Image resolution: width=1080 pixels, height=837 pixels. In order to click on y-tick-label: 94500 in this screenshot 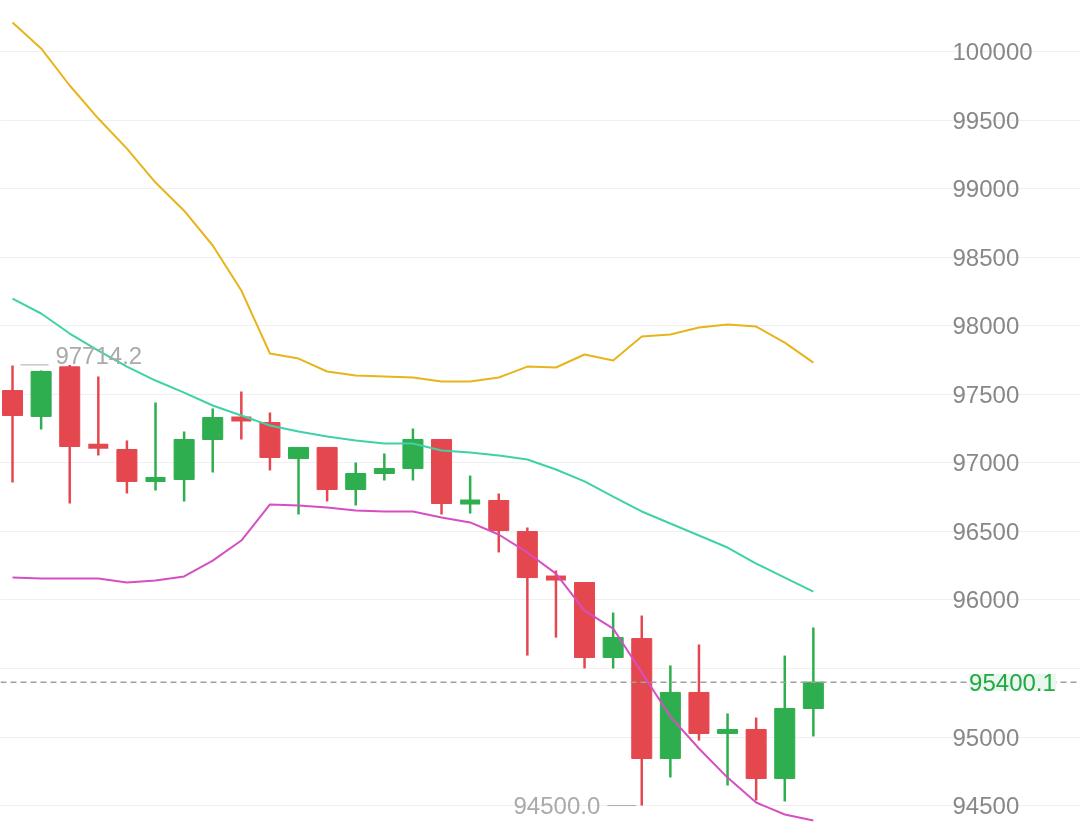, I will do `click(986, 806)`.